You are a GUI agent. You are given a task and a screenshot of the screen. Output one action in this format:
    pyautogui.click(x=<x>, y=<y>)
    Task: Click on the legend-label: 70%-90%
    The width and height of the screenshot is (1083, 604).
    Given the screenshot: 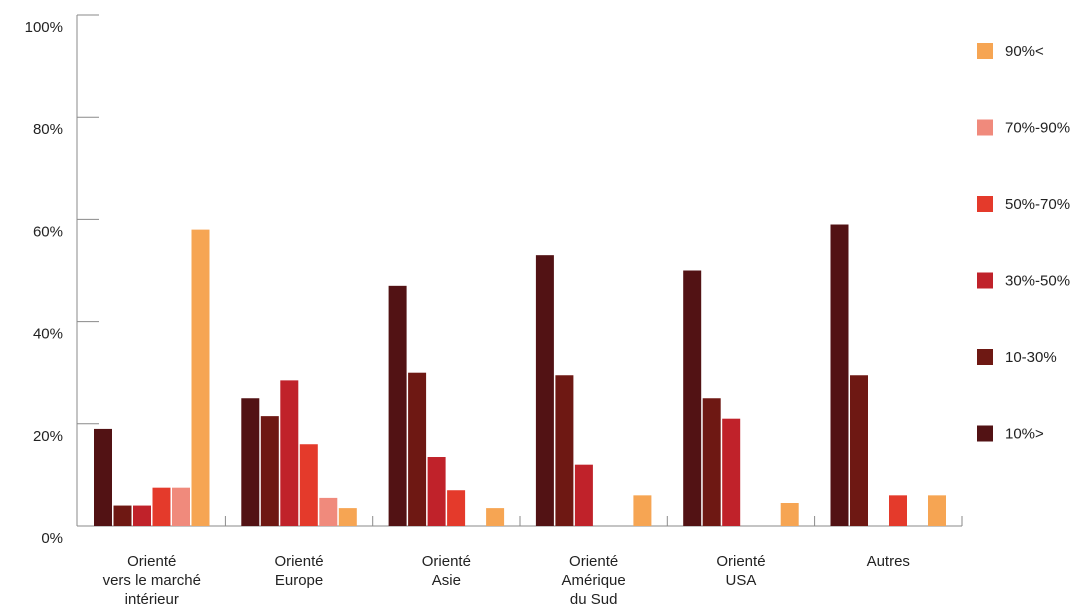 What is the action you would take?
    pyautogui.click(x=1037, y=128)
    